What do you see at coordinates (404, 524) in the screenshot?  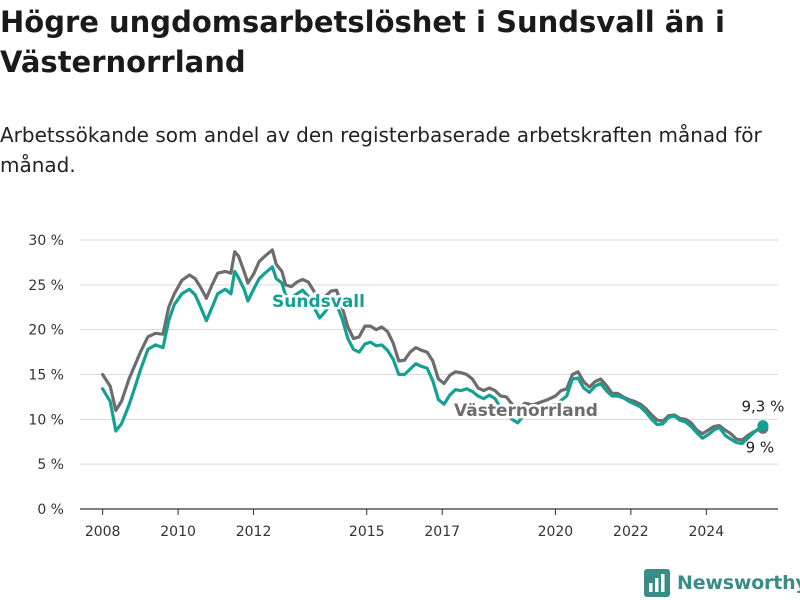 I see `x-axis: 2008 2010 2012 2015 2017 2020 2022 2024` at bounding box center [404, 524].